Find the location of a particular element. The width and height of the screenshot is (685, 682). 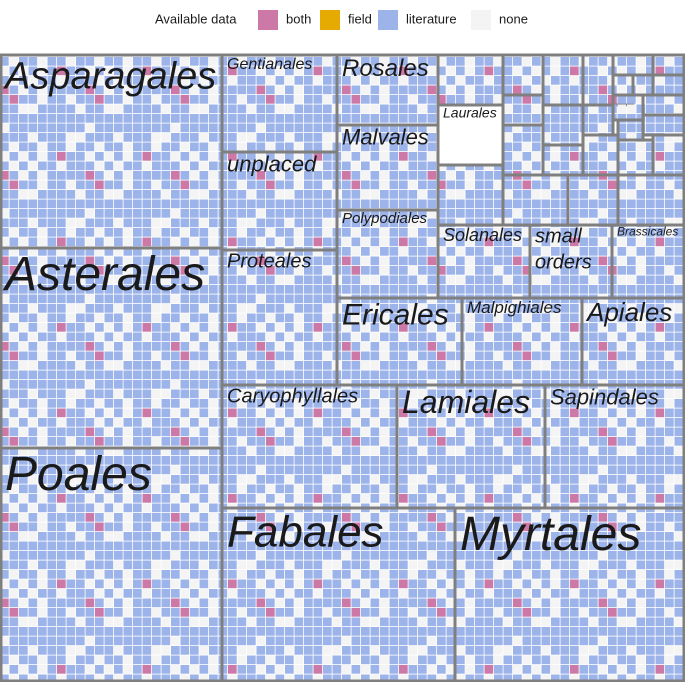

legend-title: Available data is located at coordinates (196, 18).